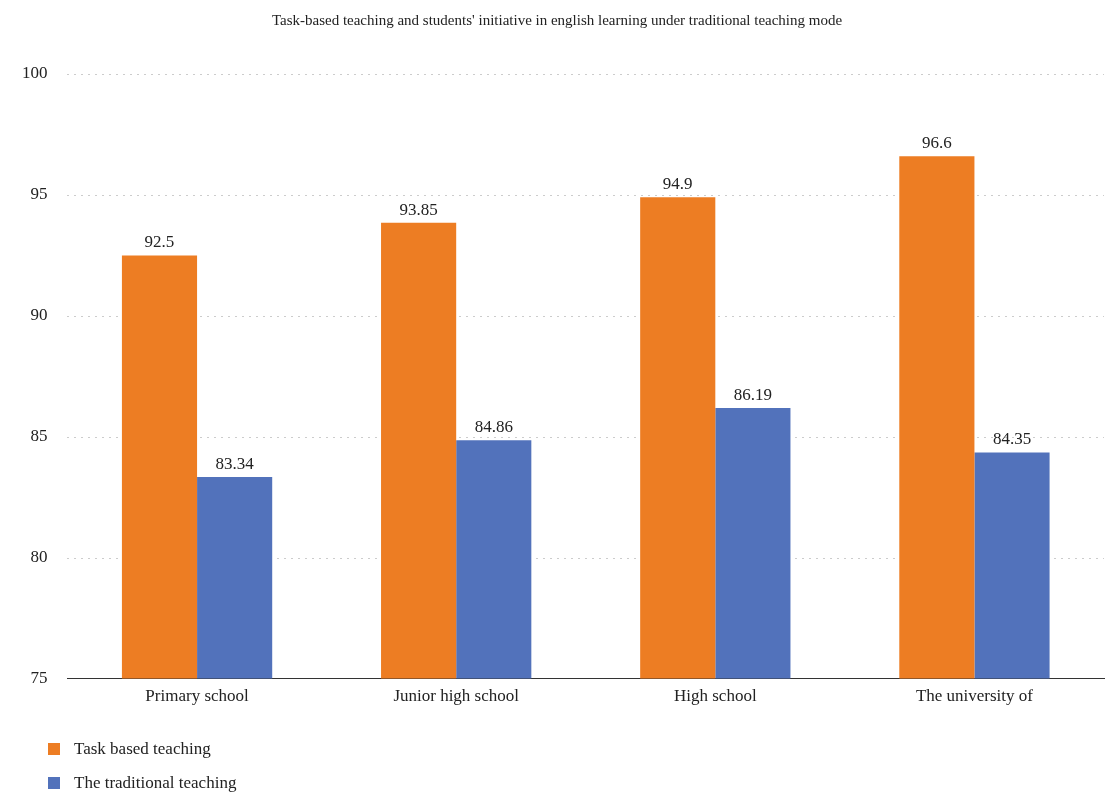 This screenshot has width=1108, height=797. What do you see at coordinates (39, 194) in the screenshot?
I see `y-tick-label: 95` at bounding box center [39, 194].